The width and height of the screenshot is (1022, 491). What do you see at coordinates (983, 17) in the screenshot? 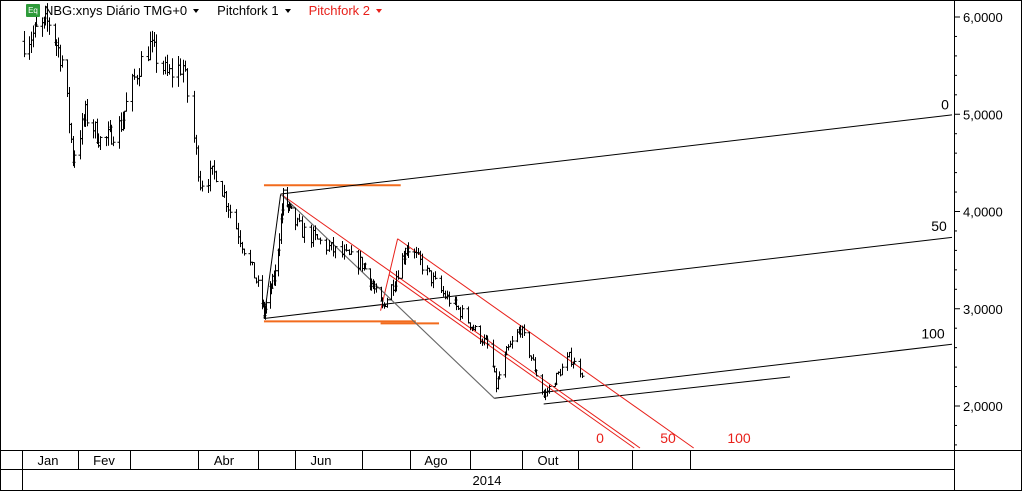
I see `y-tick-label: 6,0000` at bounding box center [983, 17].